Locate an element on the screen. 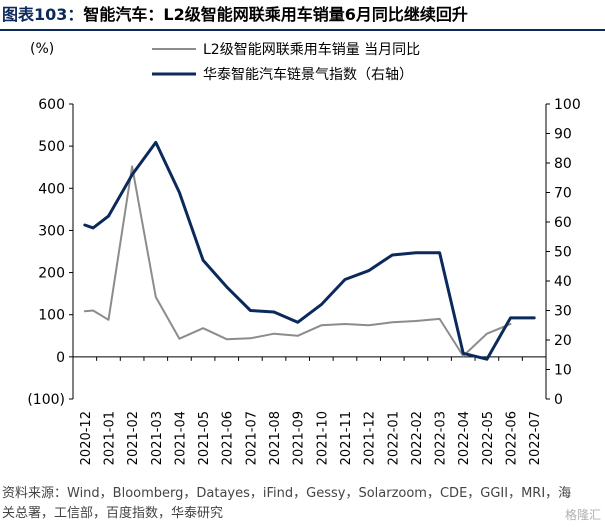 Image resolution: width=605 pixels, height=527 pixels. figure-title: 图表103：智能汽车：L2级智能网联乘用车销量6月同比继续回升 is located at coordinates (302, 15).